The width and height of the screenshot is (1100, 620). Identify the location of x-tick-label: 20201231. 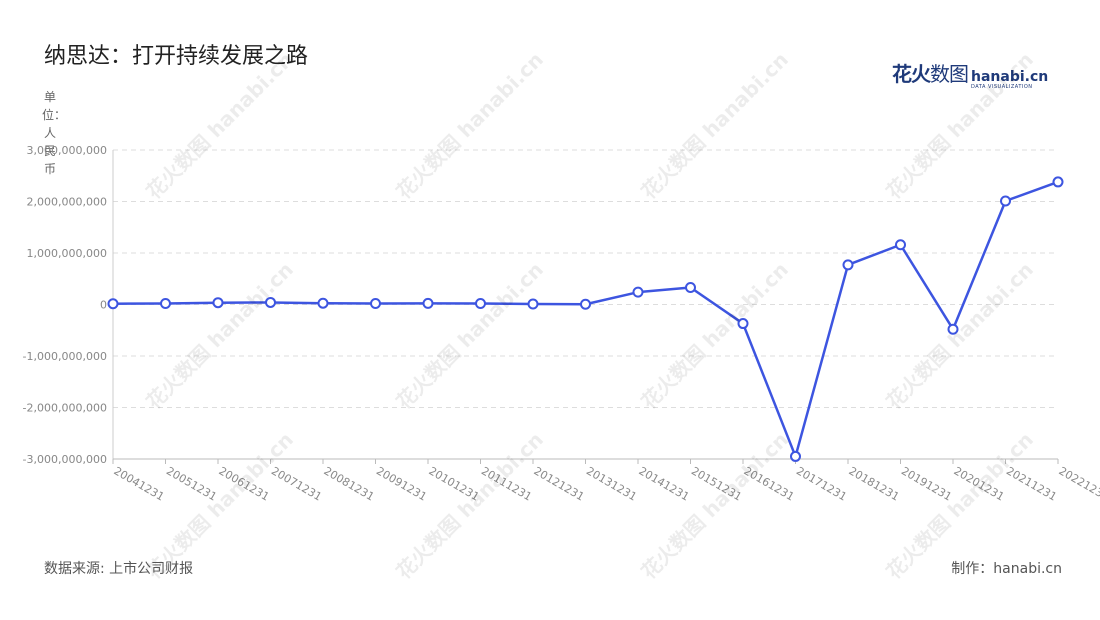
(979, 483).